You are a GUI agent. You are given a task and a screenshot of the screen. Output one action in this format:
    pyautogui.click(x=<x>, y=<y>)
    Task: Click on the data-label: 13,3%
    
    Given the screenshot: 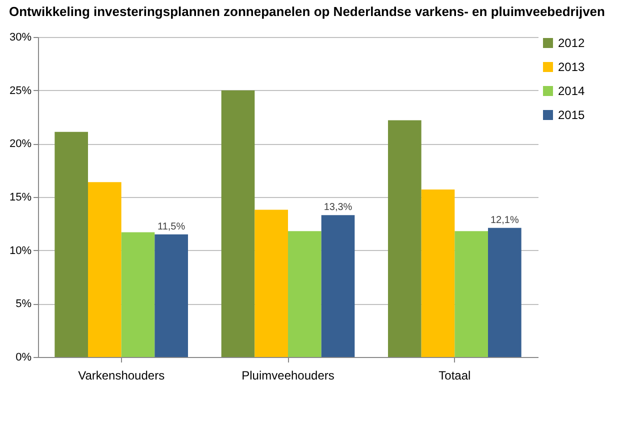 What is the action you would take?
    pyautogui.click(x=338, y=208)
    